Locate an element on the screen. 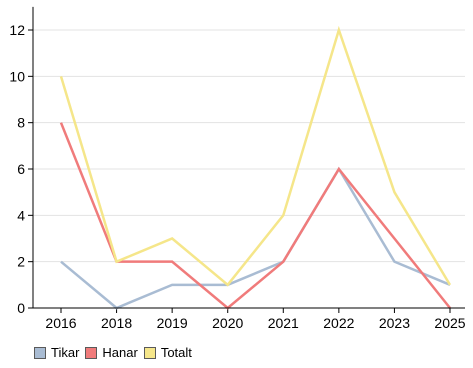 The height and width of the screenshot is (368, 473). y-tick-label: 10 is located at coordinates (17, 76).